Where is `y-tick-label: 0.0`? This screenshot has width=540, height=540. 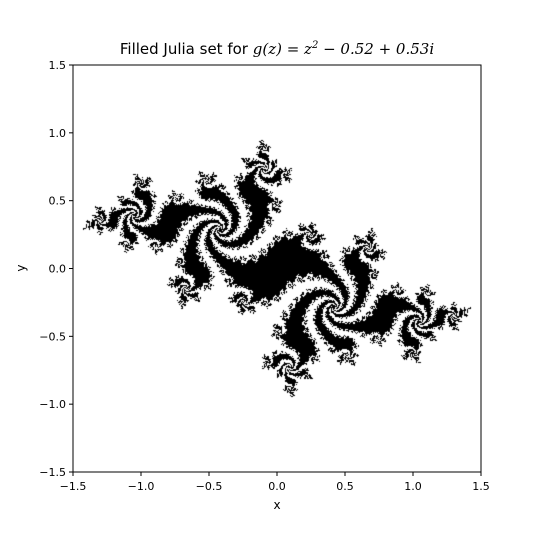 y-tick-label: 0.0 is located at coordinates (58, 269).